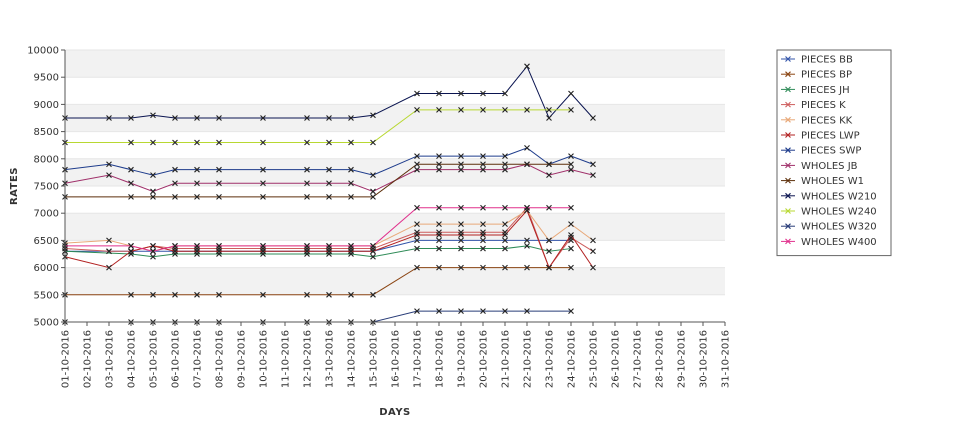 The image size is (975, 433). What do you see at coordinates (14, 186) in the screenshot?
I see `y-axis-label: RATES` at bounding box center [14, 186].